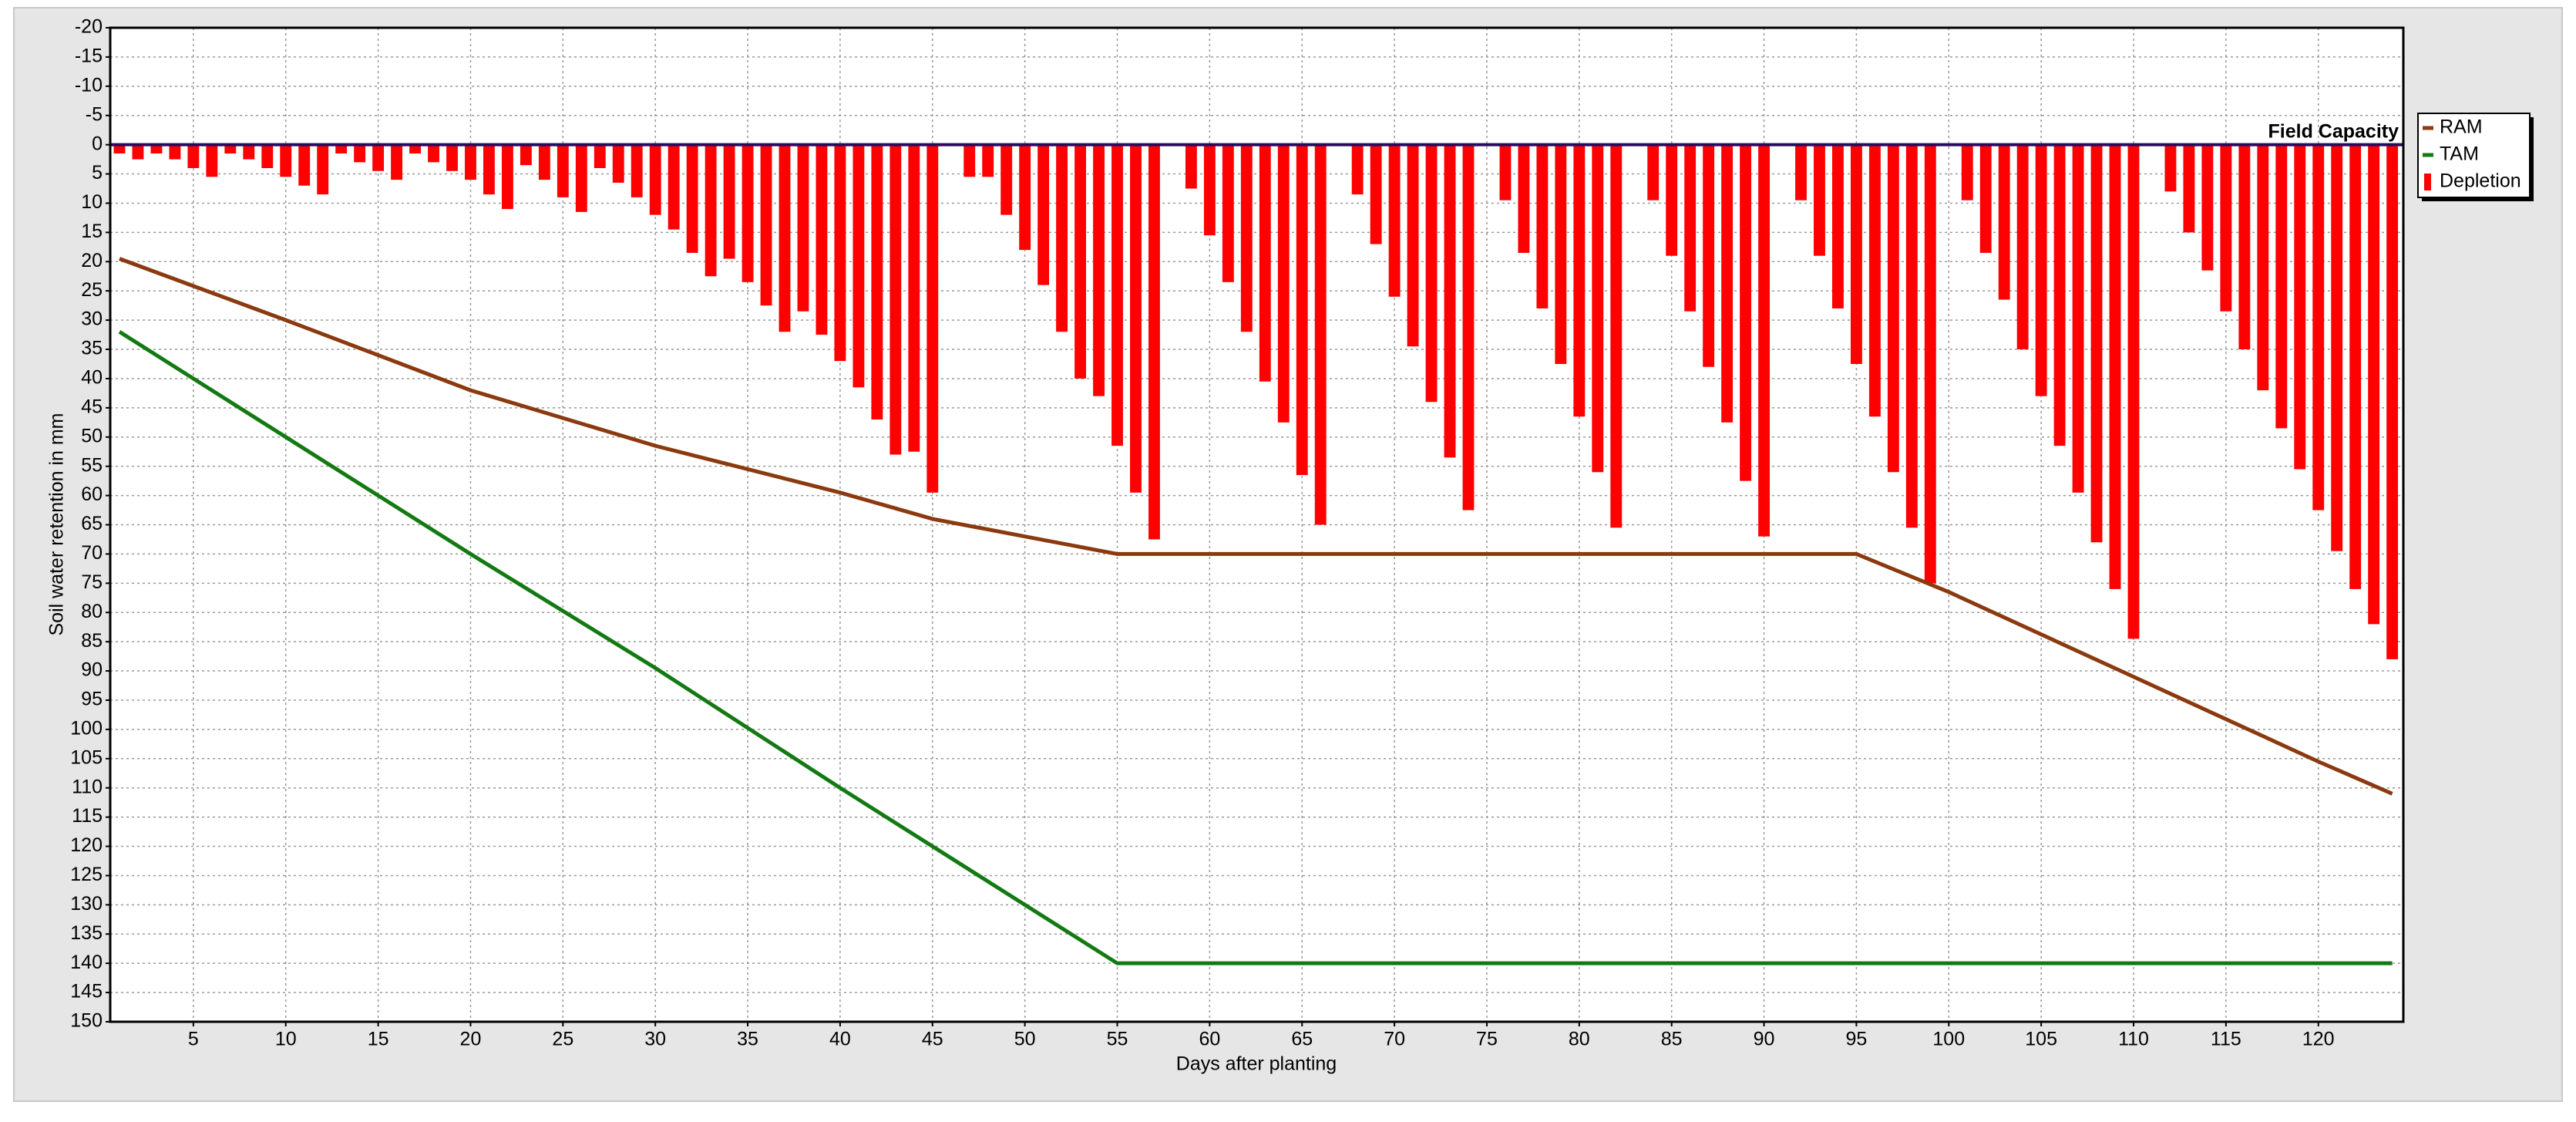 This screenshot has height=1122, width=2576. Describe the element at coordinates (1209, 1039) in the screenshot. I see `x-tick-label: 60` at that location.